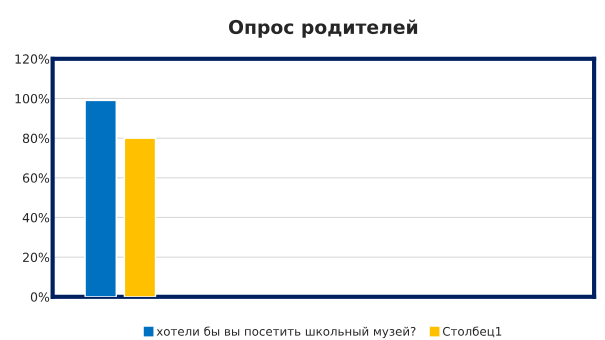 The image size is (605, 340). What do you see at coordinates (286, 332) in the screenshot?
I see `legend-label: хотели бы вы посетить школьный музей?` at bounding box center [286, 332].